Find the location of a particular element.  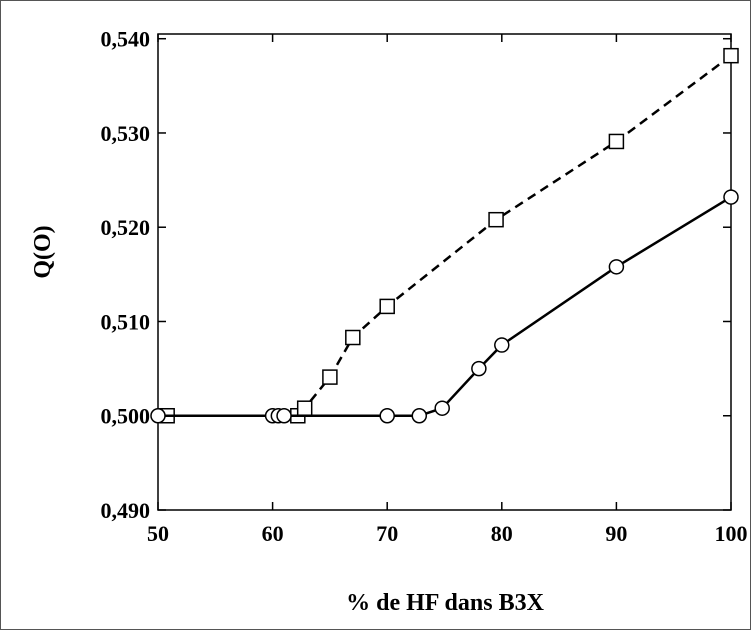

x-tick-label: 80 is located at coordinates (502, 533).